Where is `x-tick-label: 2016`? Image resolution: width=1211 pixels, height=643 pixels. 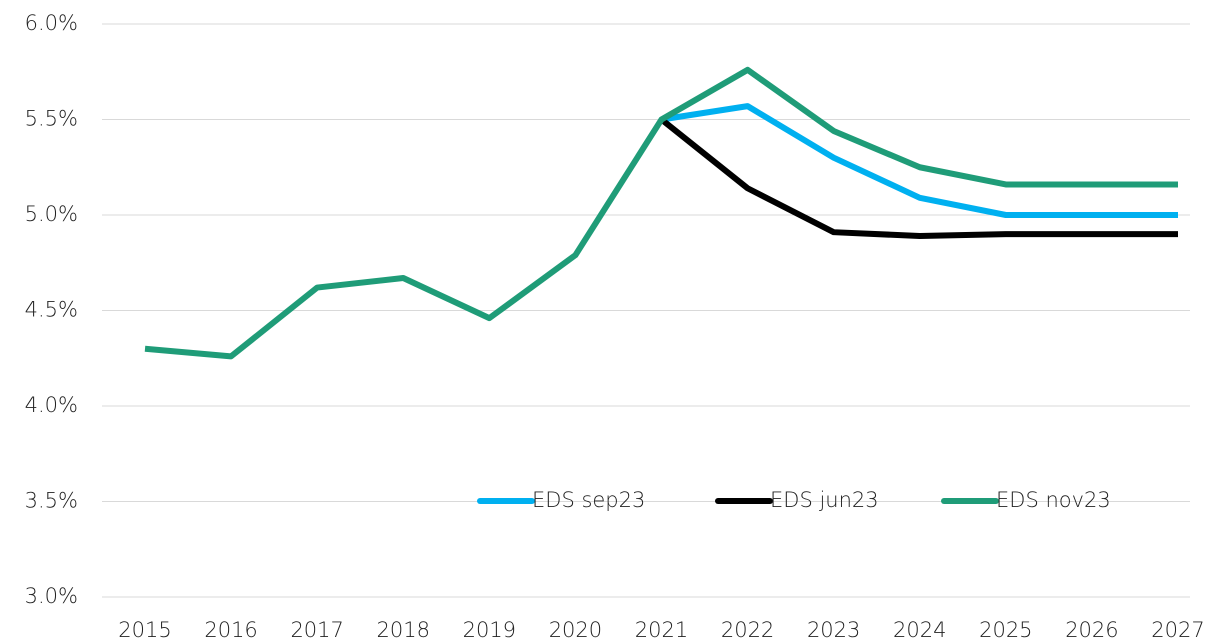
x-tick-label: 2016 is located at coordinates (230, 630).